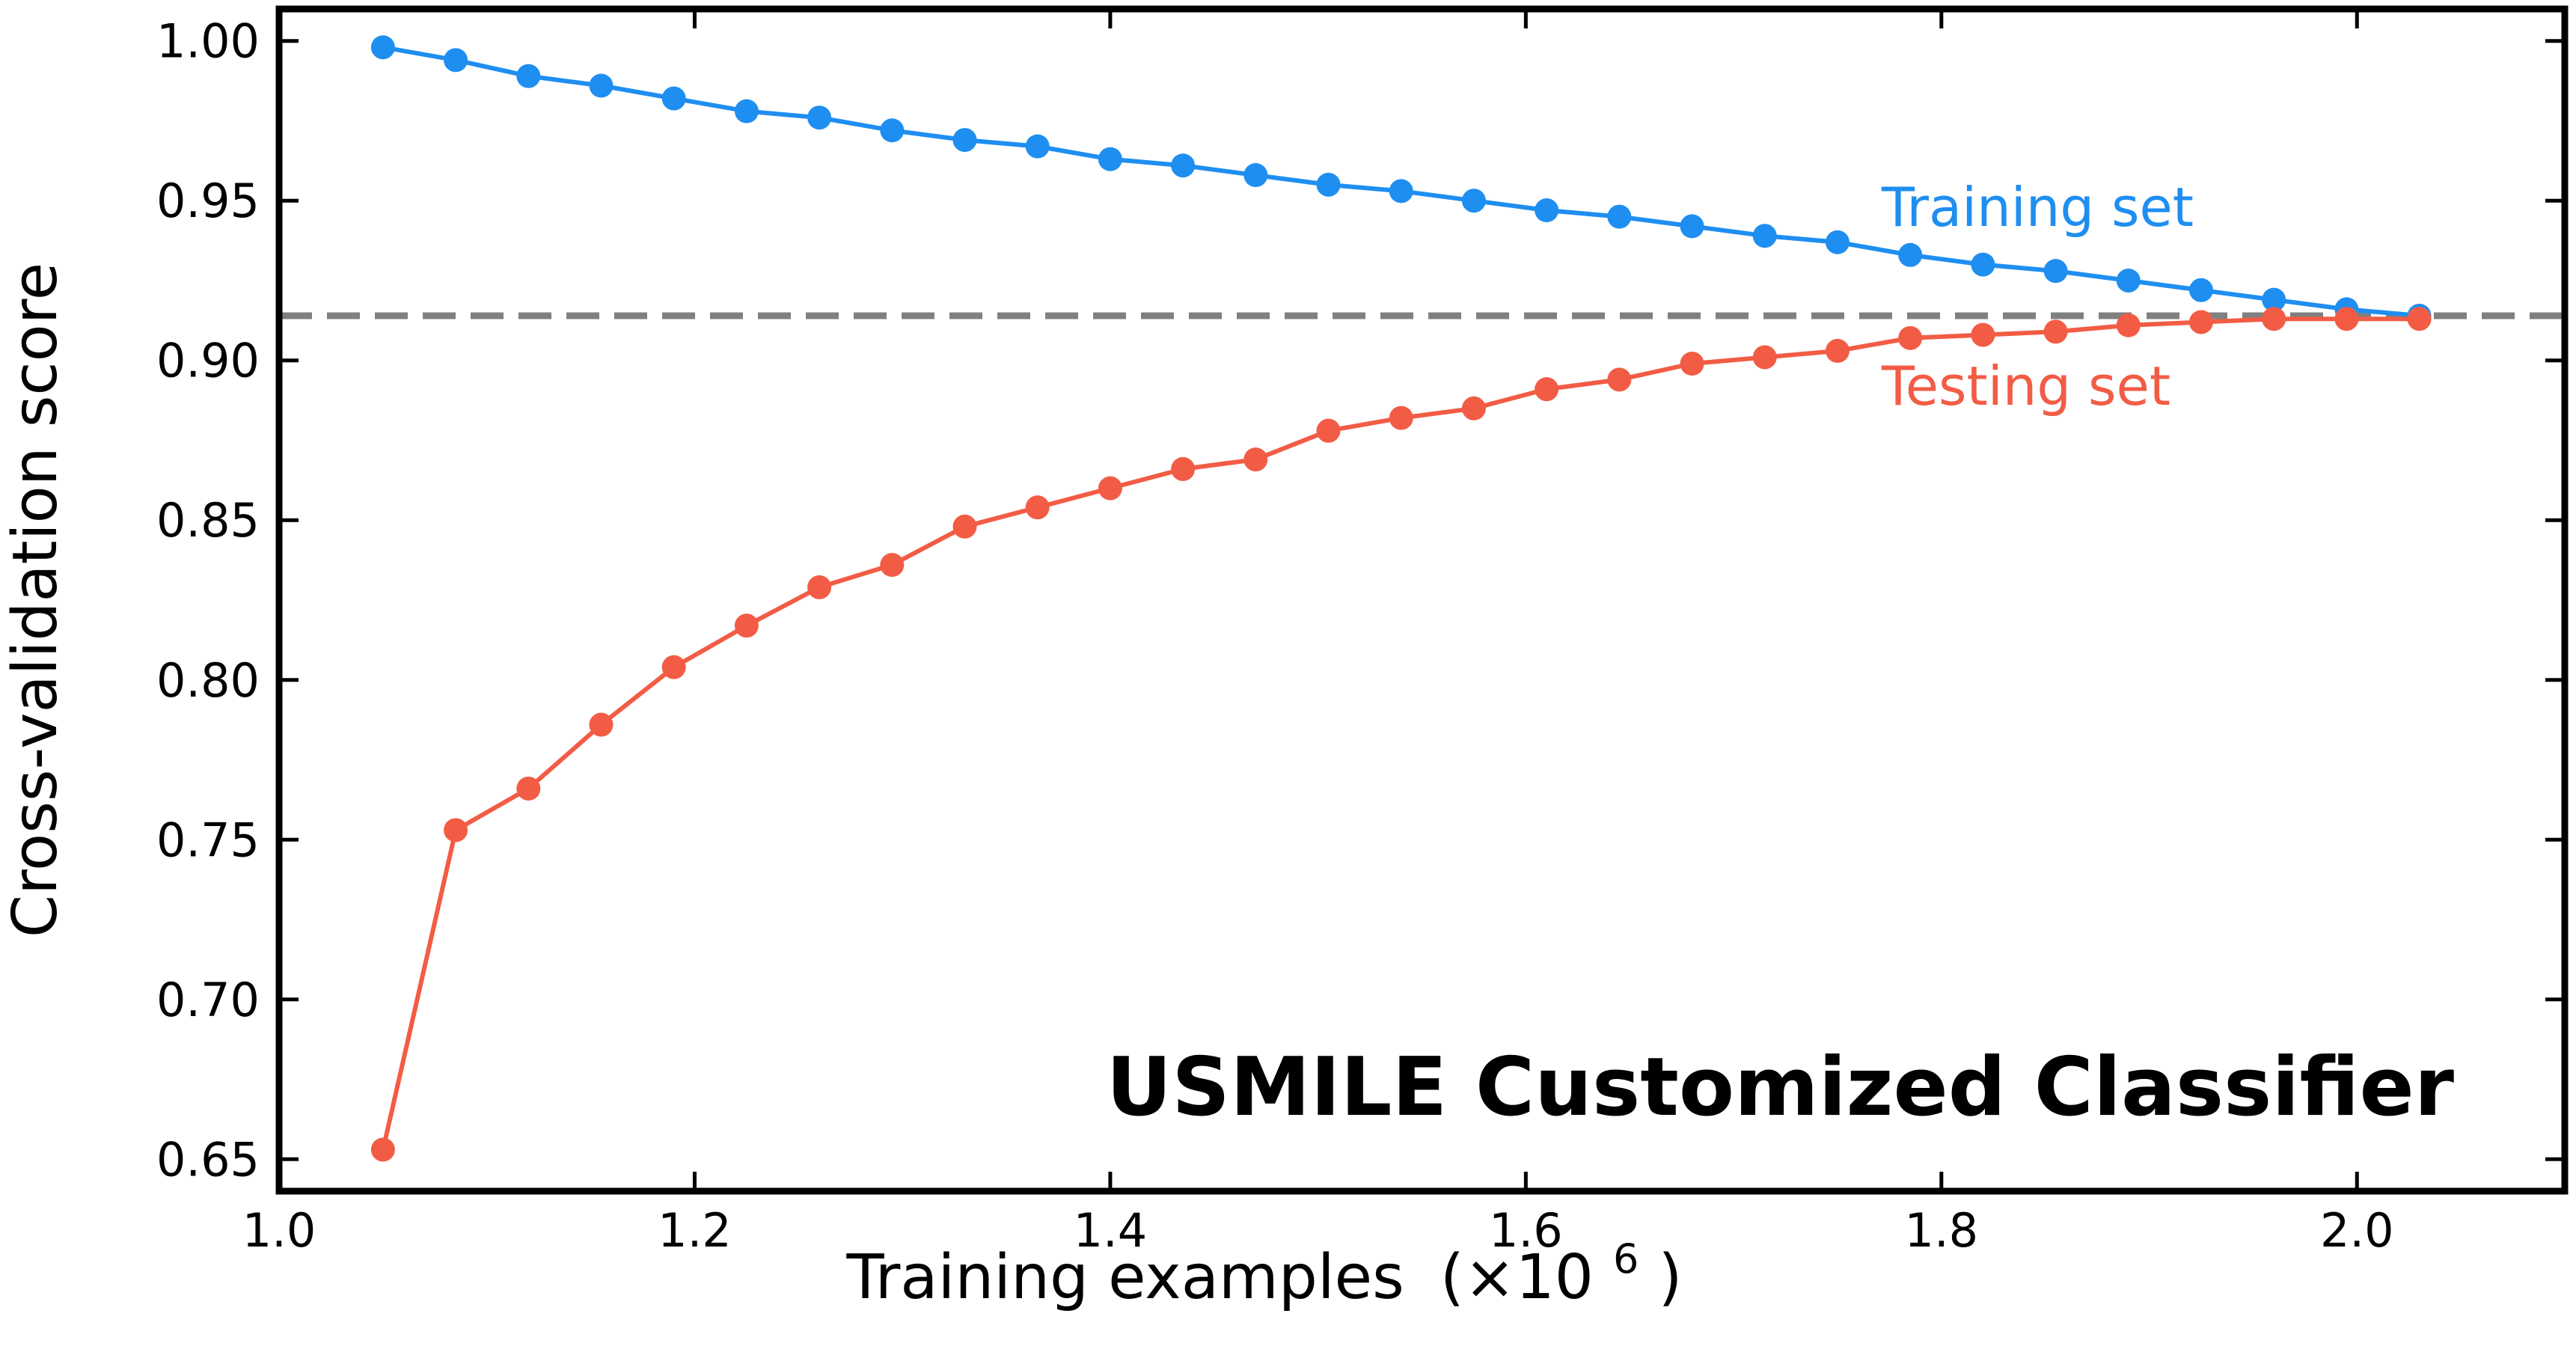 The height and width of the screenshot is (1364, 2576). I want to click on y-tick-label: 1.00, so click(208, 41).